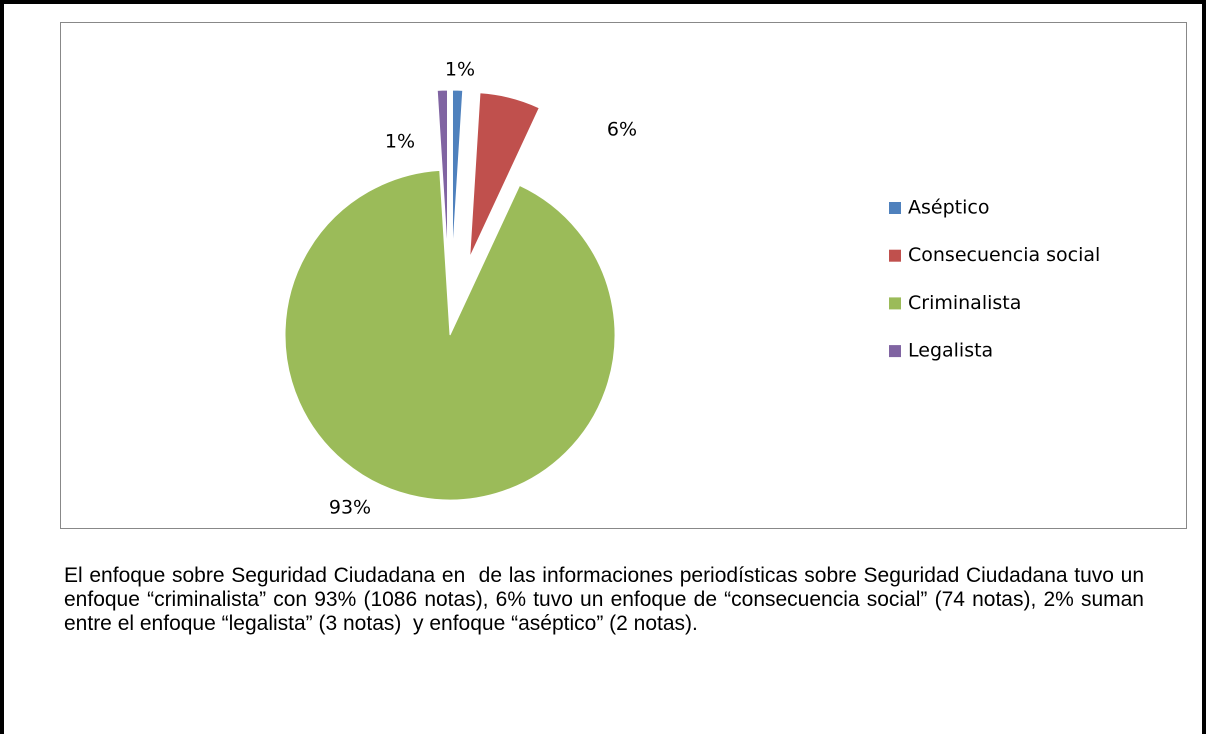 The image size is (1208, 734). Describe the element at coordinates (350, 508) in the screenshot. I see `data-label: 93%` at that location.